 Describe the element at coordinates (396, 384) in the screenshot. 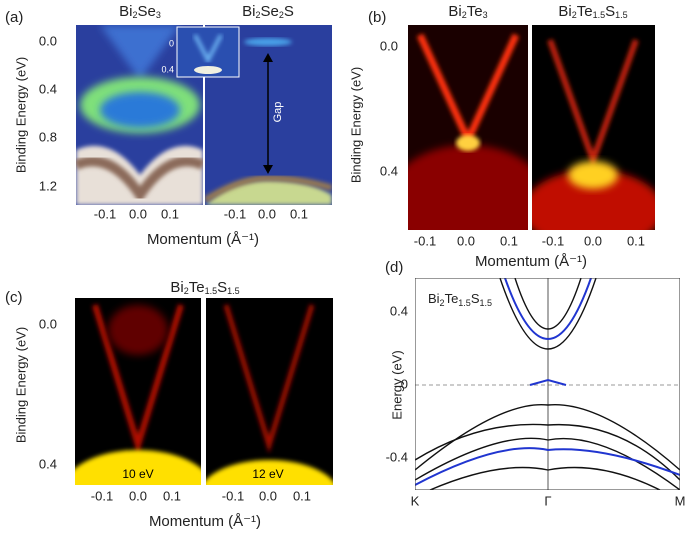

I see `y-axis-label: Energy (eV)` at that location.